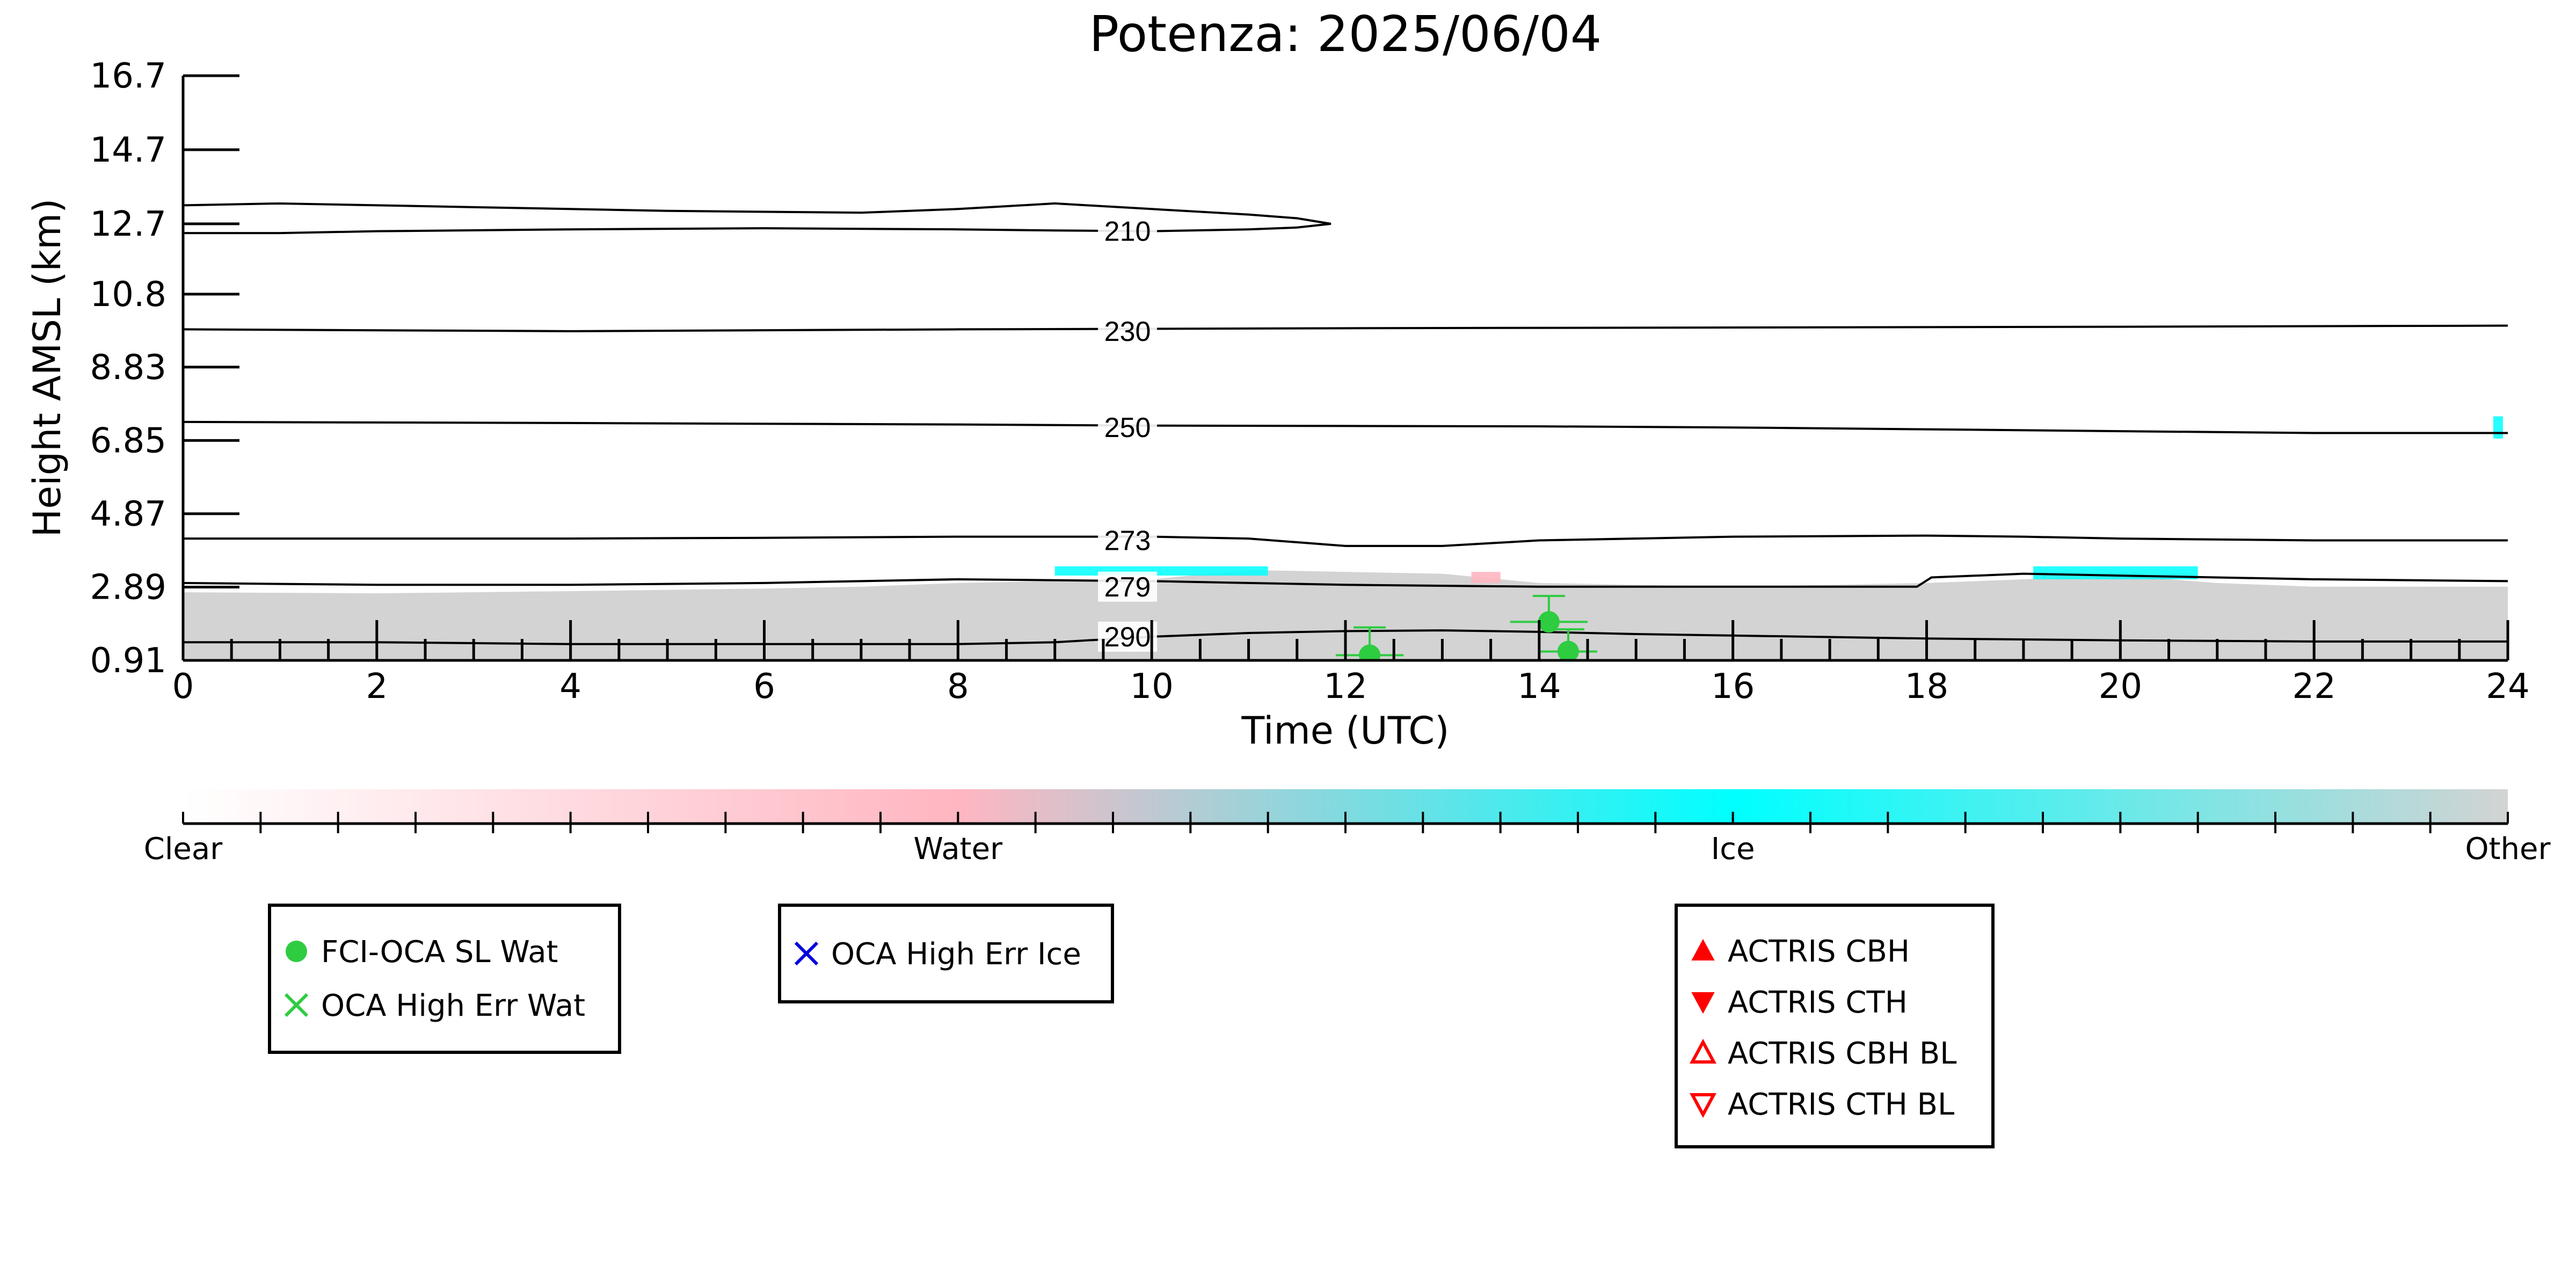 This screenshot has width=2576, height=1288. What do you see at coordinates (1347, 849) in the screenshot?
I see `colorbar-labels: Clear Water Ice Other` at bounding box center [1347, 849].